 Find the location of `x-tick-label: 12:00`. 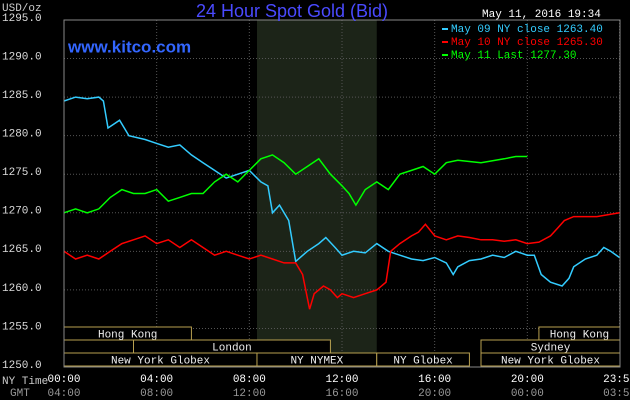

x-tick-label: 12:00 is located at coordinates (341, 380).